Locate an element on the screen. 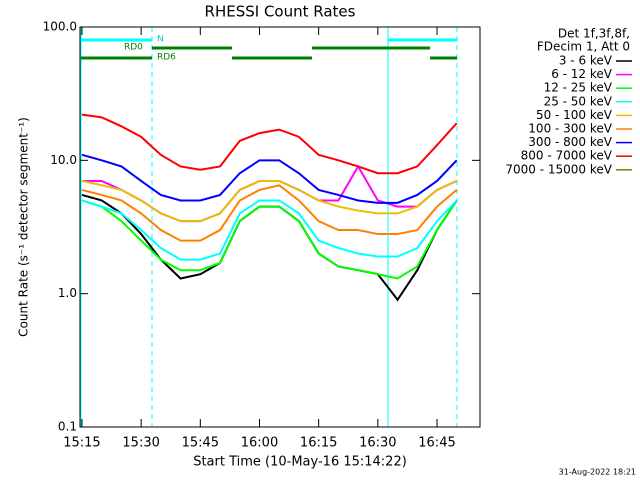 The width and height of the screenshot is (640, 480). x-tick-label: 15:45 is located at coordinates (200, 443).